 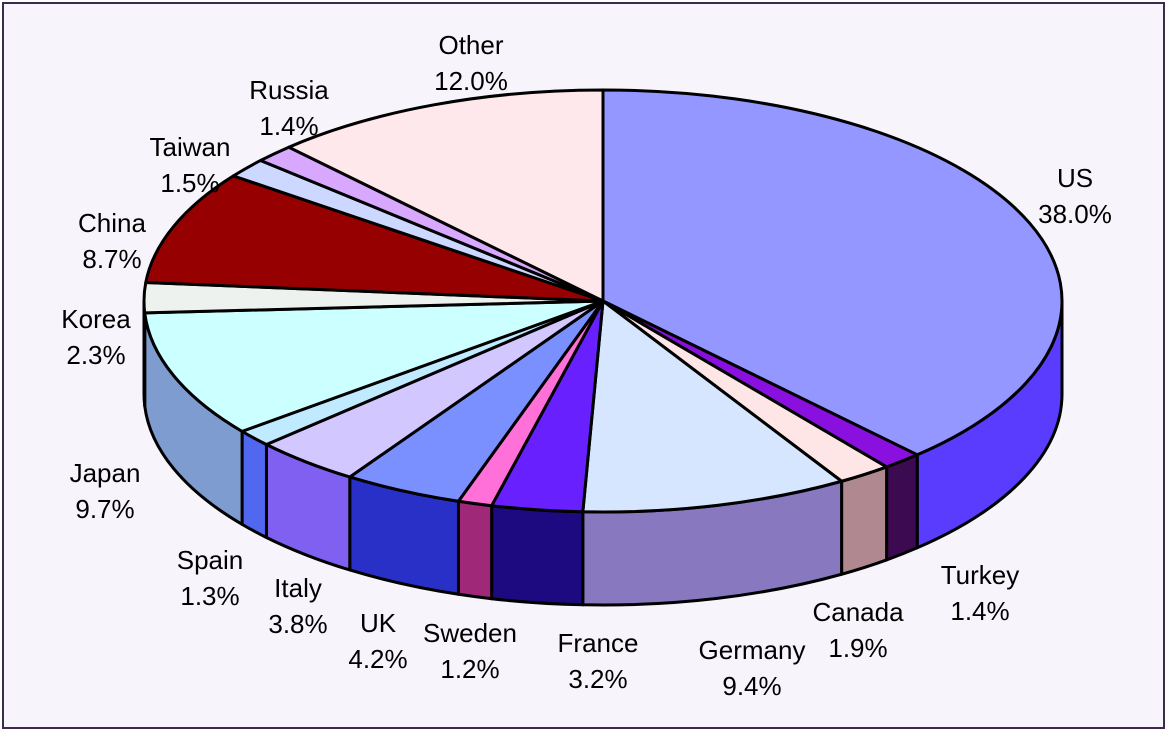 What do you see at coordinates (1075, 178) in the screenshot?
I see `slice-label-us: US` at bounding box center [1075, 178].